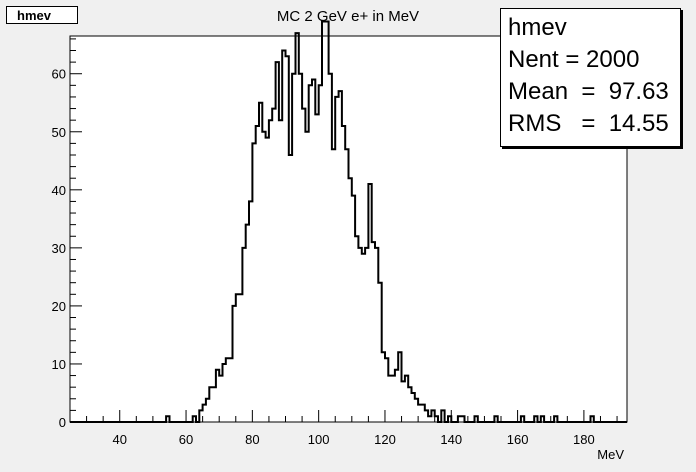 This screenshot has height=472, width=696. Describe the element at coordinates (59, 132) in the screenshot. I see `y-tick-label: 50` at that location.